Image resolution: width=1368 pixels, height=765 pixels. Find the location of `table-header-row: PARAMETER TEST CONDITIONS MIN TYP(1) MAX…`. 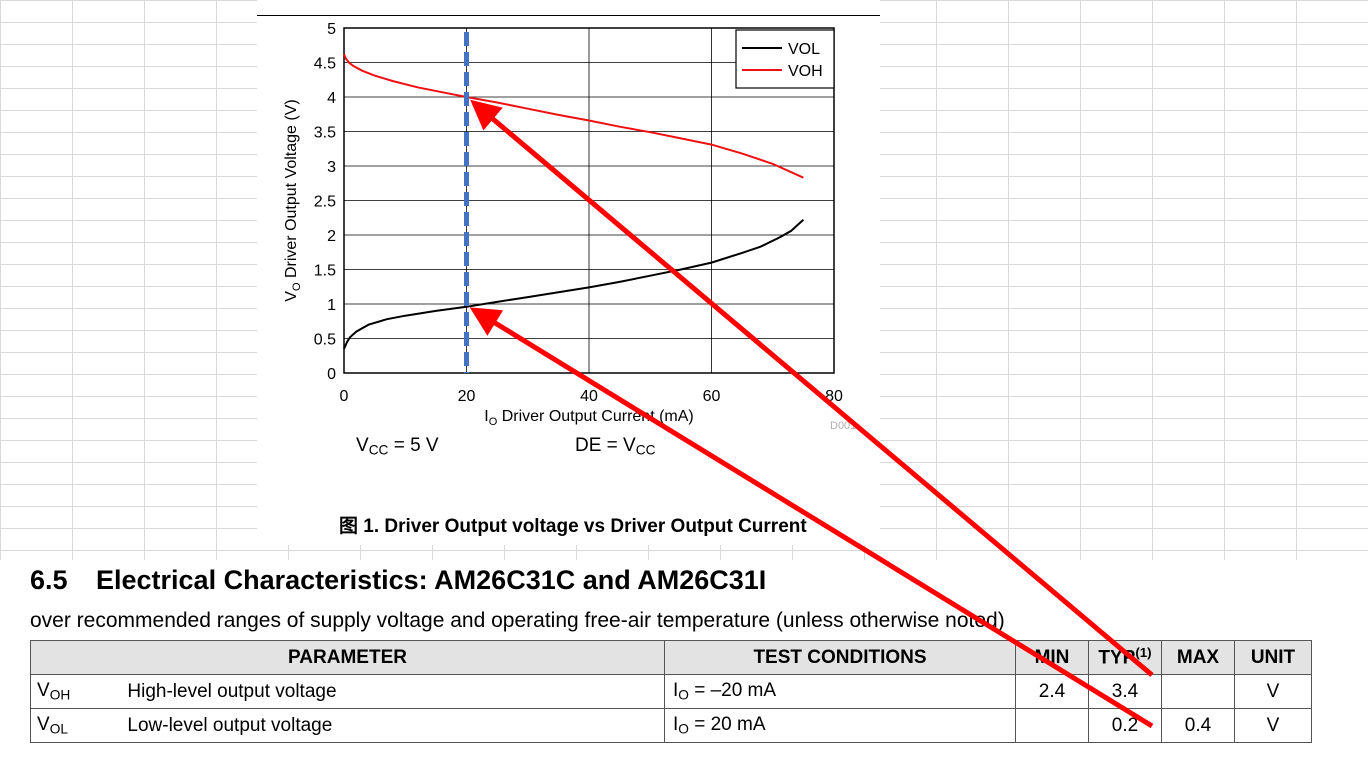

table-header-row: PARAMETER TEST CONDITIONS MIN TYP(1) MAX… is located at coordinates (671, 657).